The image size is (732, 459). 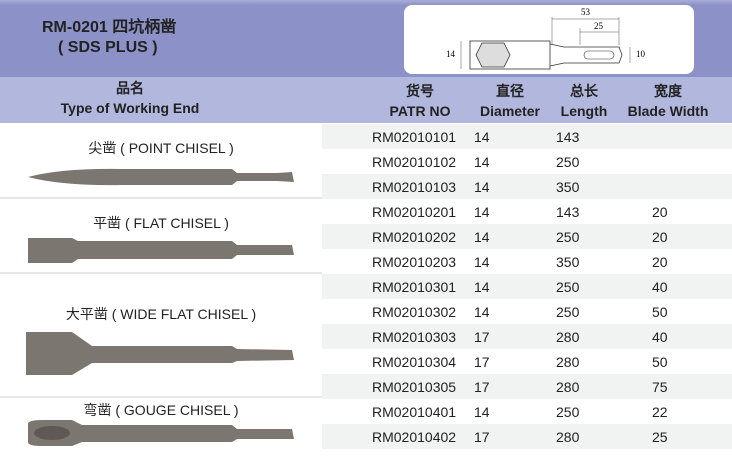 I want to click on product-title: RM-0201 四坑柄凿 ( SDS PLUS ), so click(x=109, y=38).